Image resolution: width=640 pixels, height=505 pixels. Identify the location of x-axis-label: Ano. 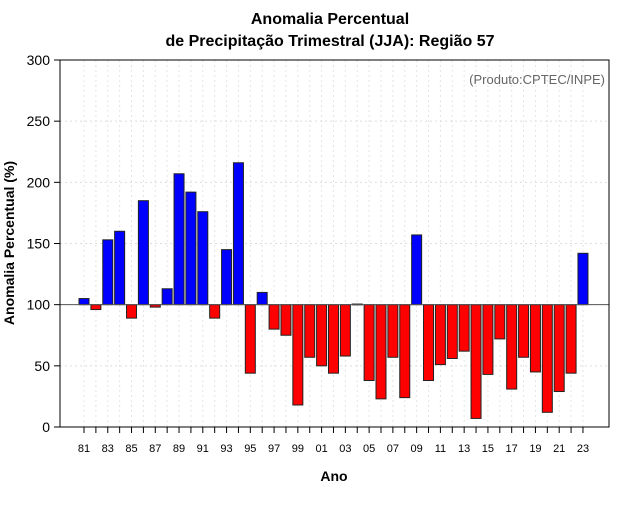
(333, 476).